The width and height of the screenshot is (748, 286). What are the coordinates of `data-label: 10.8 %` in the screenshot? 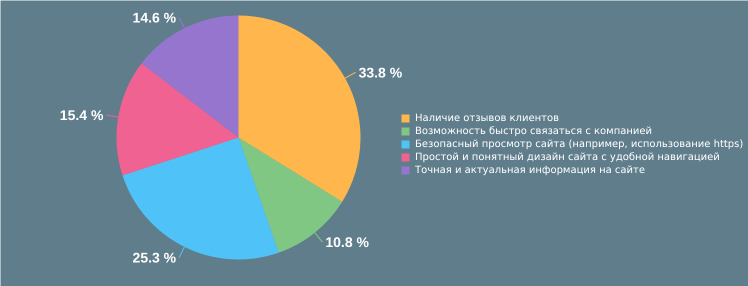 It's located at (347, 242).